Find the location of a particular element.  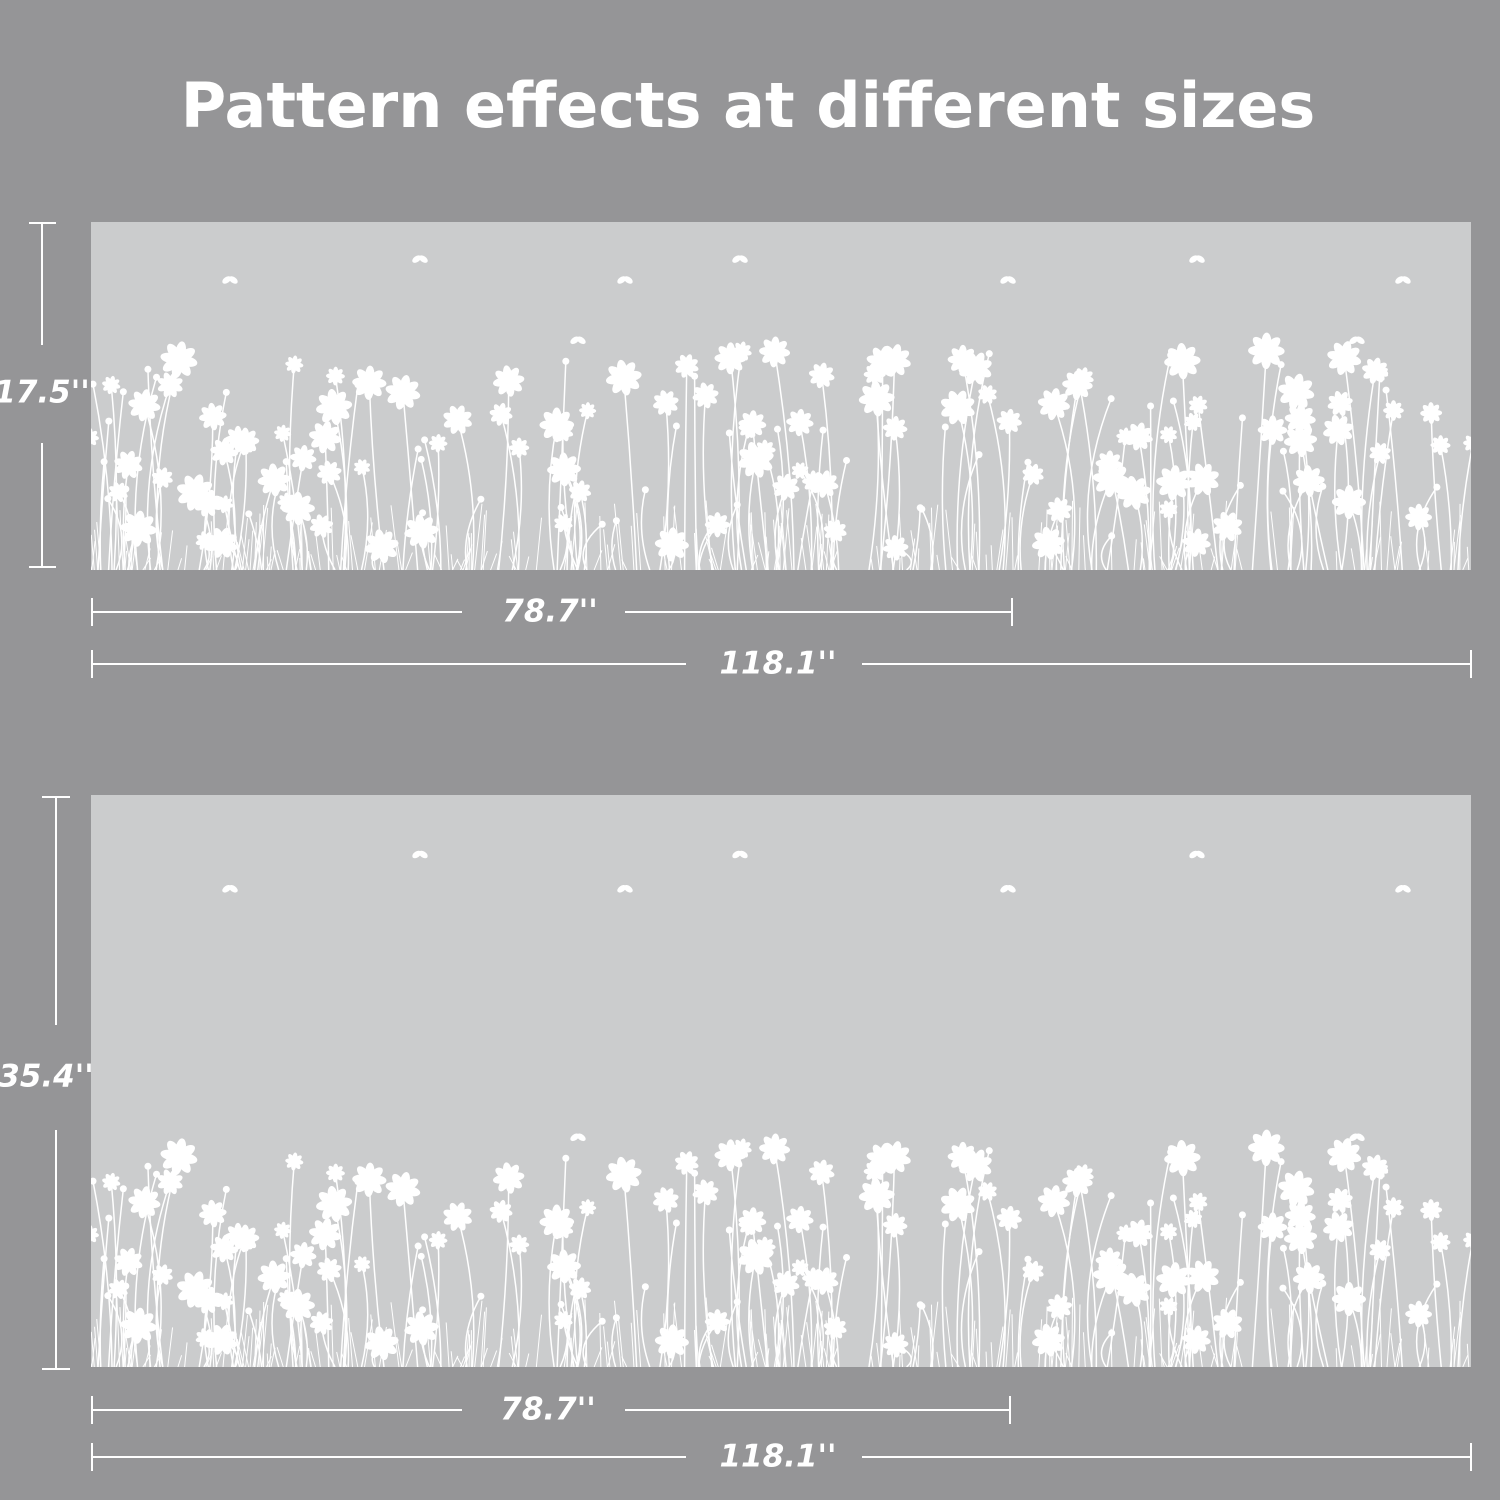

butterfly is located at coordinates (1197, 854).